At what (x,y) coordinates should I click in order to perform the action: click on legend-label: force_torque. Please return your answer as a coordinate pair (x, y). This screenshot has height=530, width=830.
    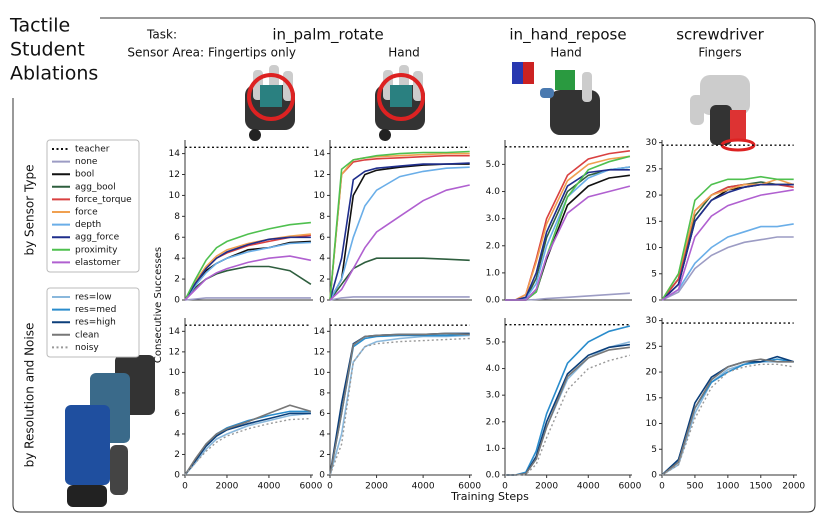
    Looking at the image, I should click on (103, 200).